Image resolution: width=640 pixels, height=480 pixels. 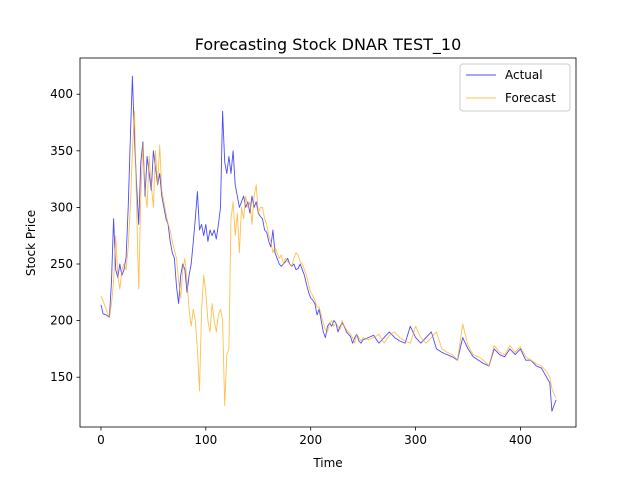 What do you see at coordinates (61, 207) in the screenshot?
I see `y-tick-label: 300` at bounding box center [61, 207].